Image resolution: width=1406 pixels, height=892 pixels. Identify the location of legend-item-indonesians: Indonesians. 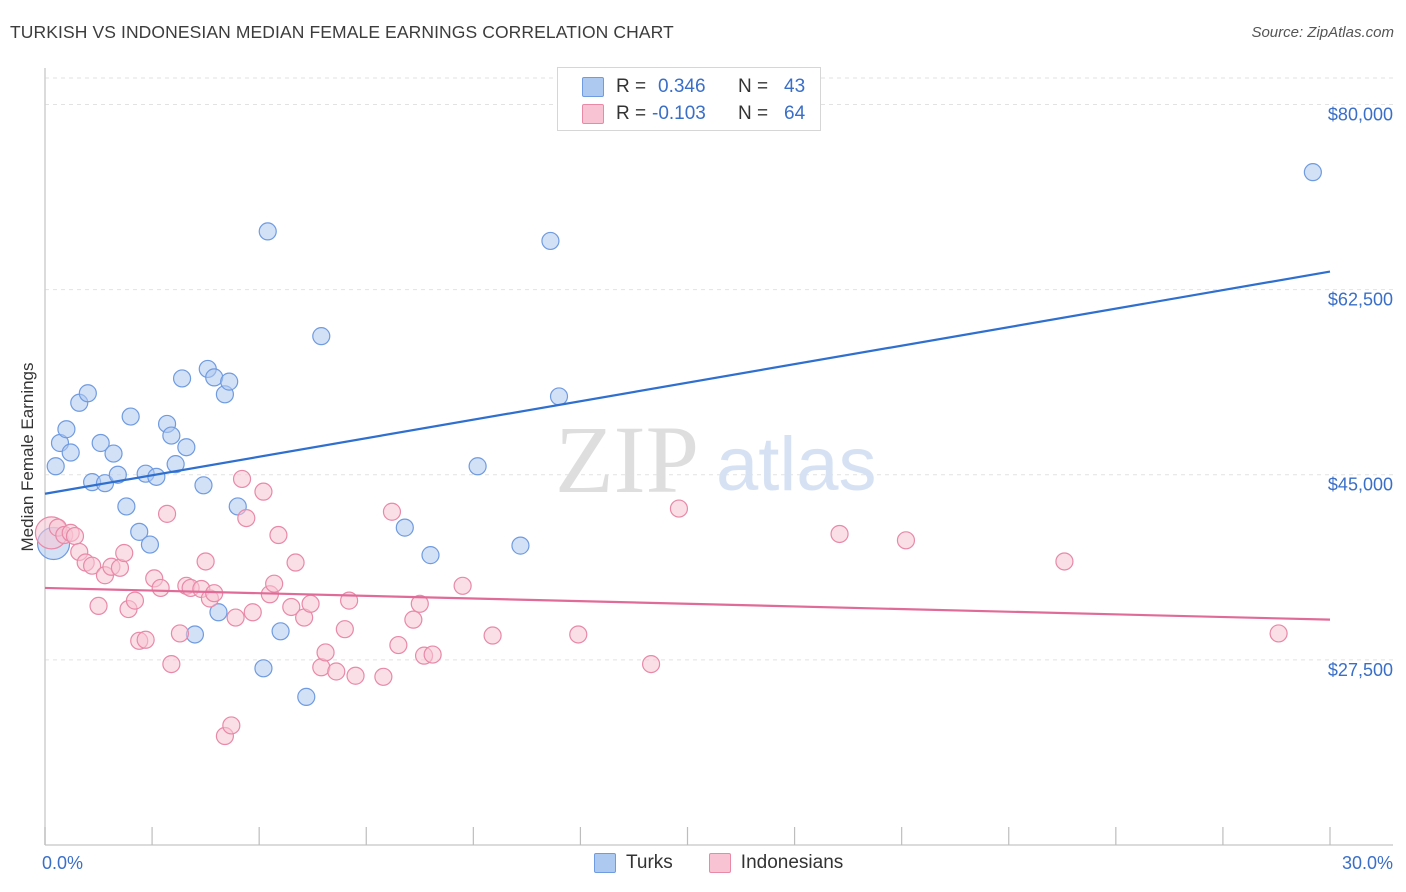
(776, 863).